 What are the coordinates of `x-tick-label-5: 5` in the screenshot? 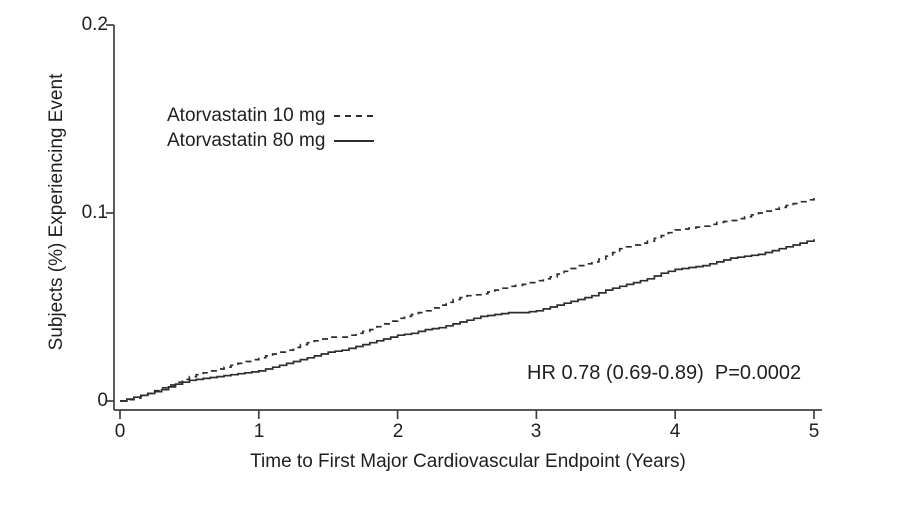 It's located at (814, 431).